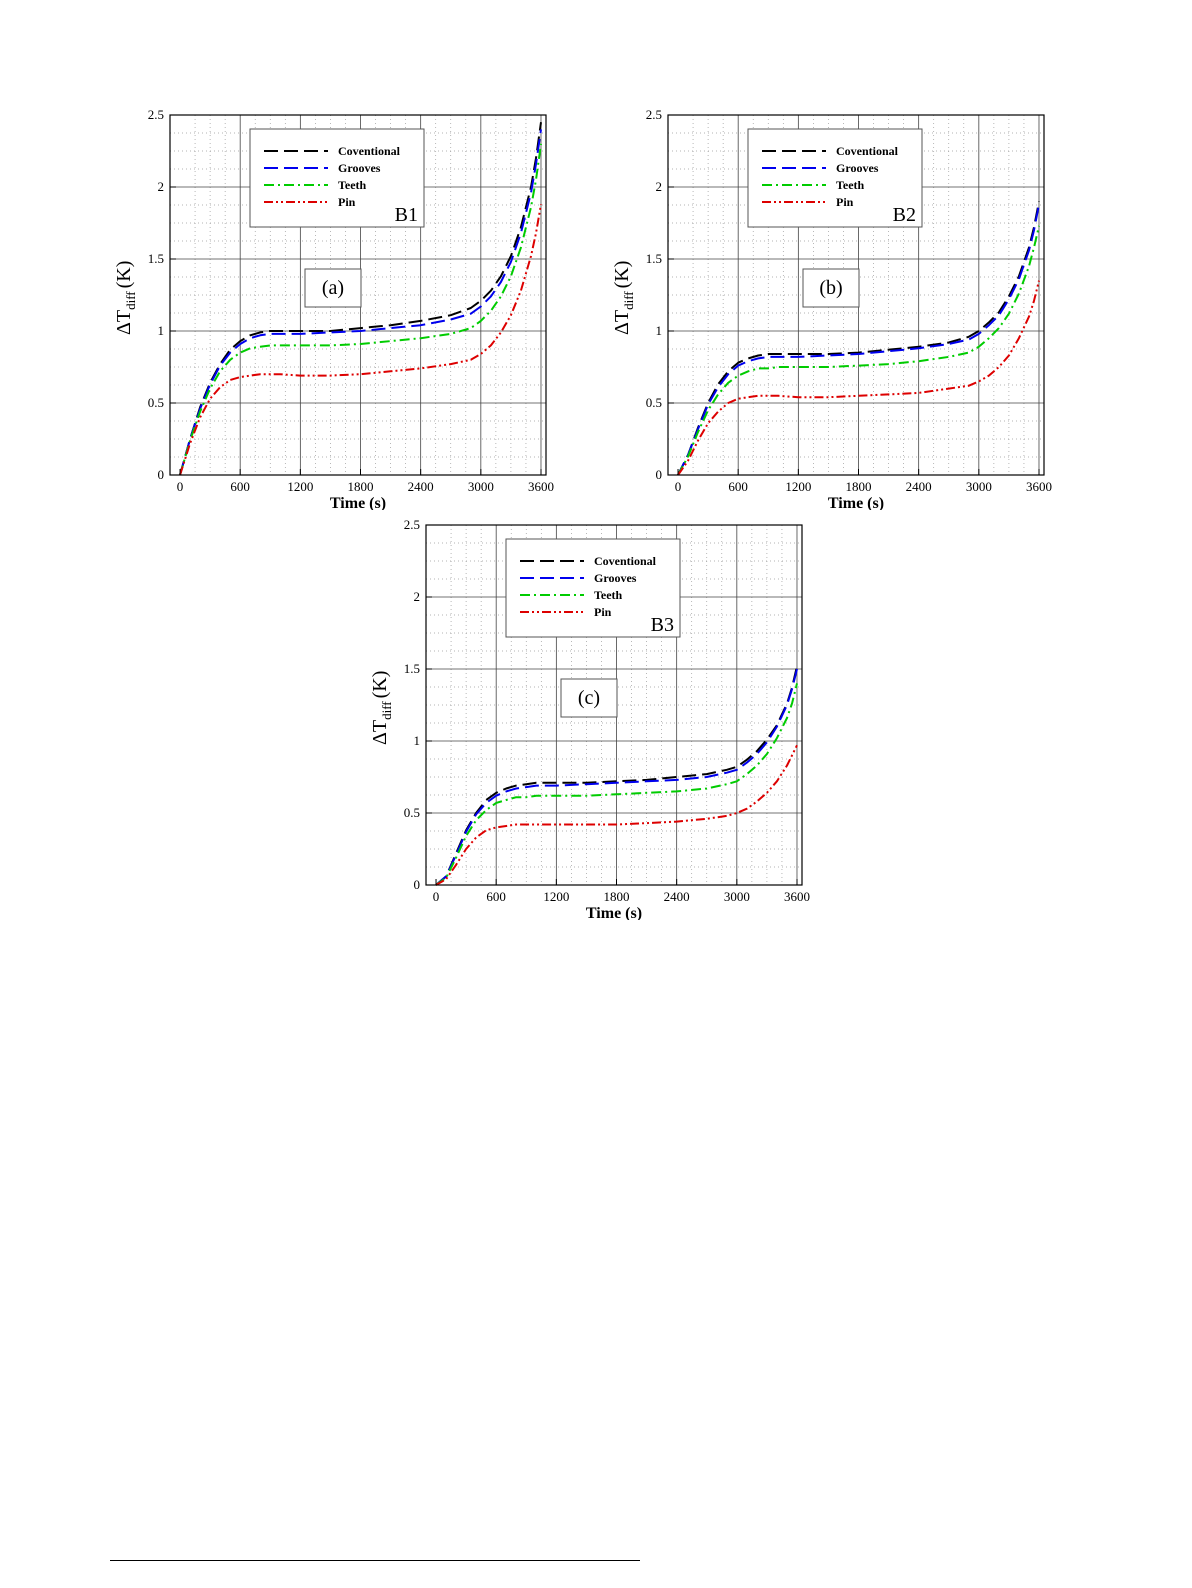 The height and width of the screenshot is (1588, 1192). I want to click on case-label: B1, so click(406, 215).